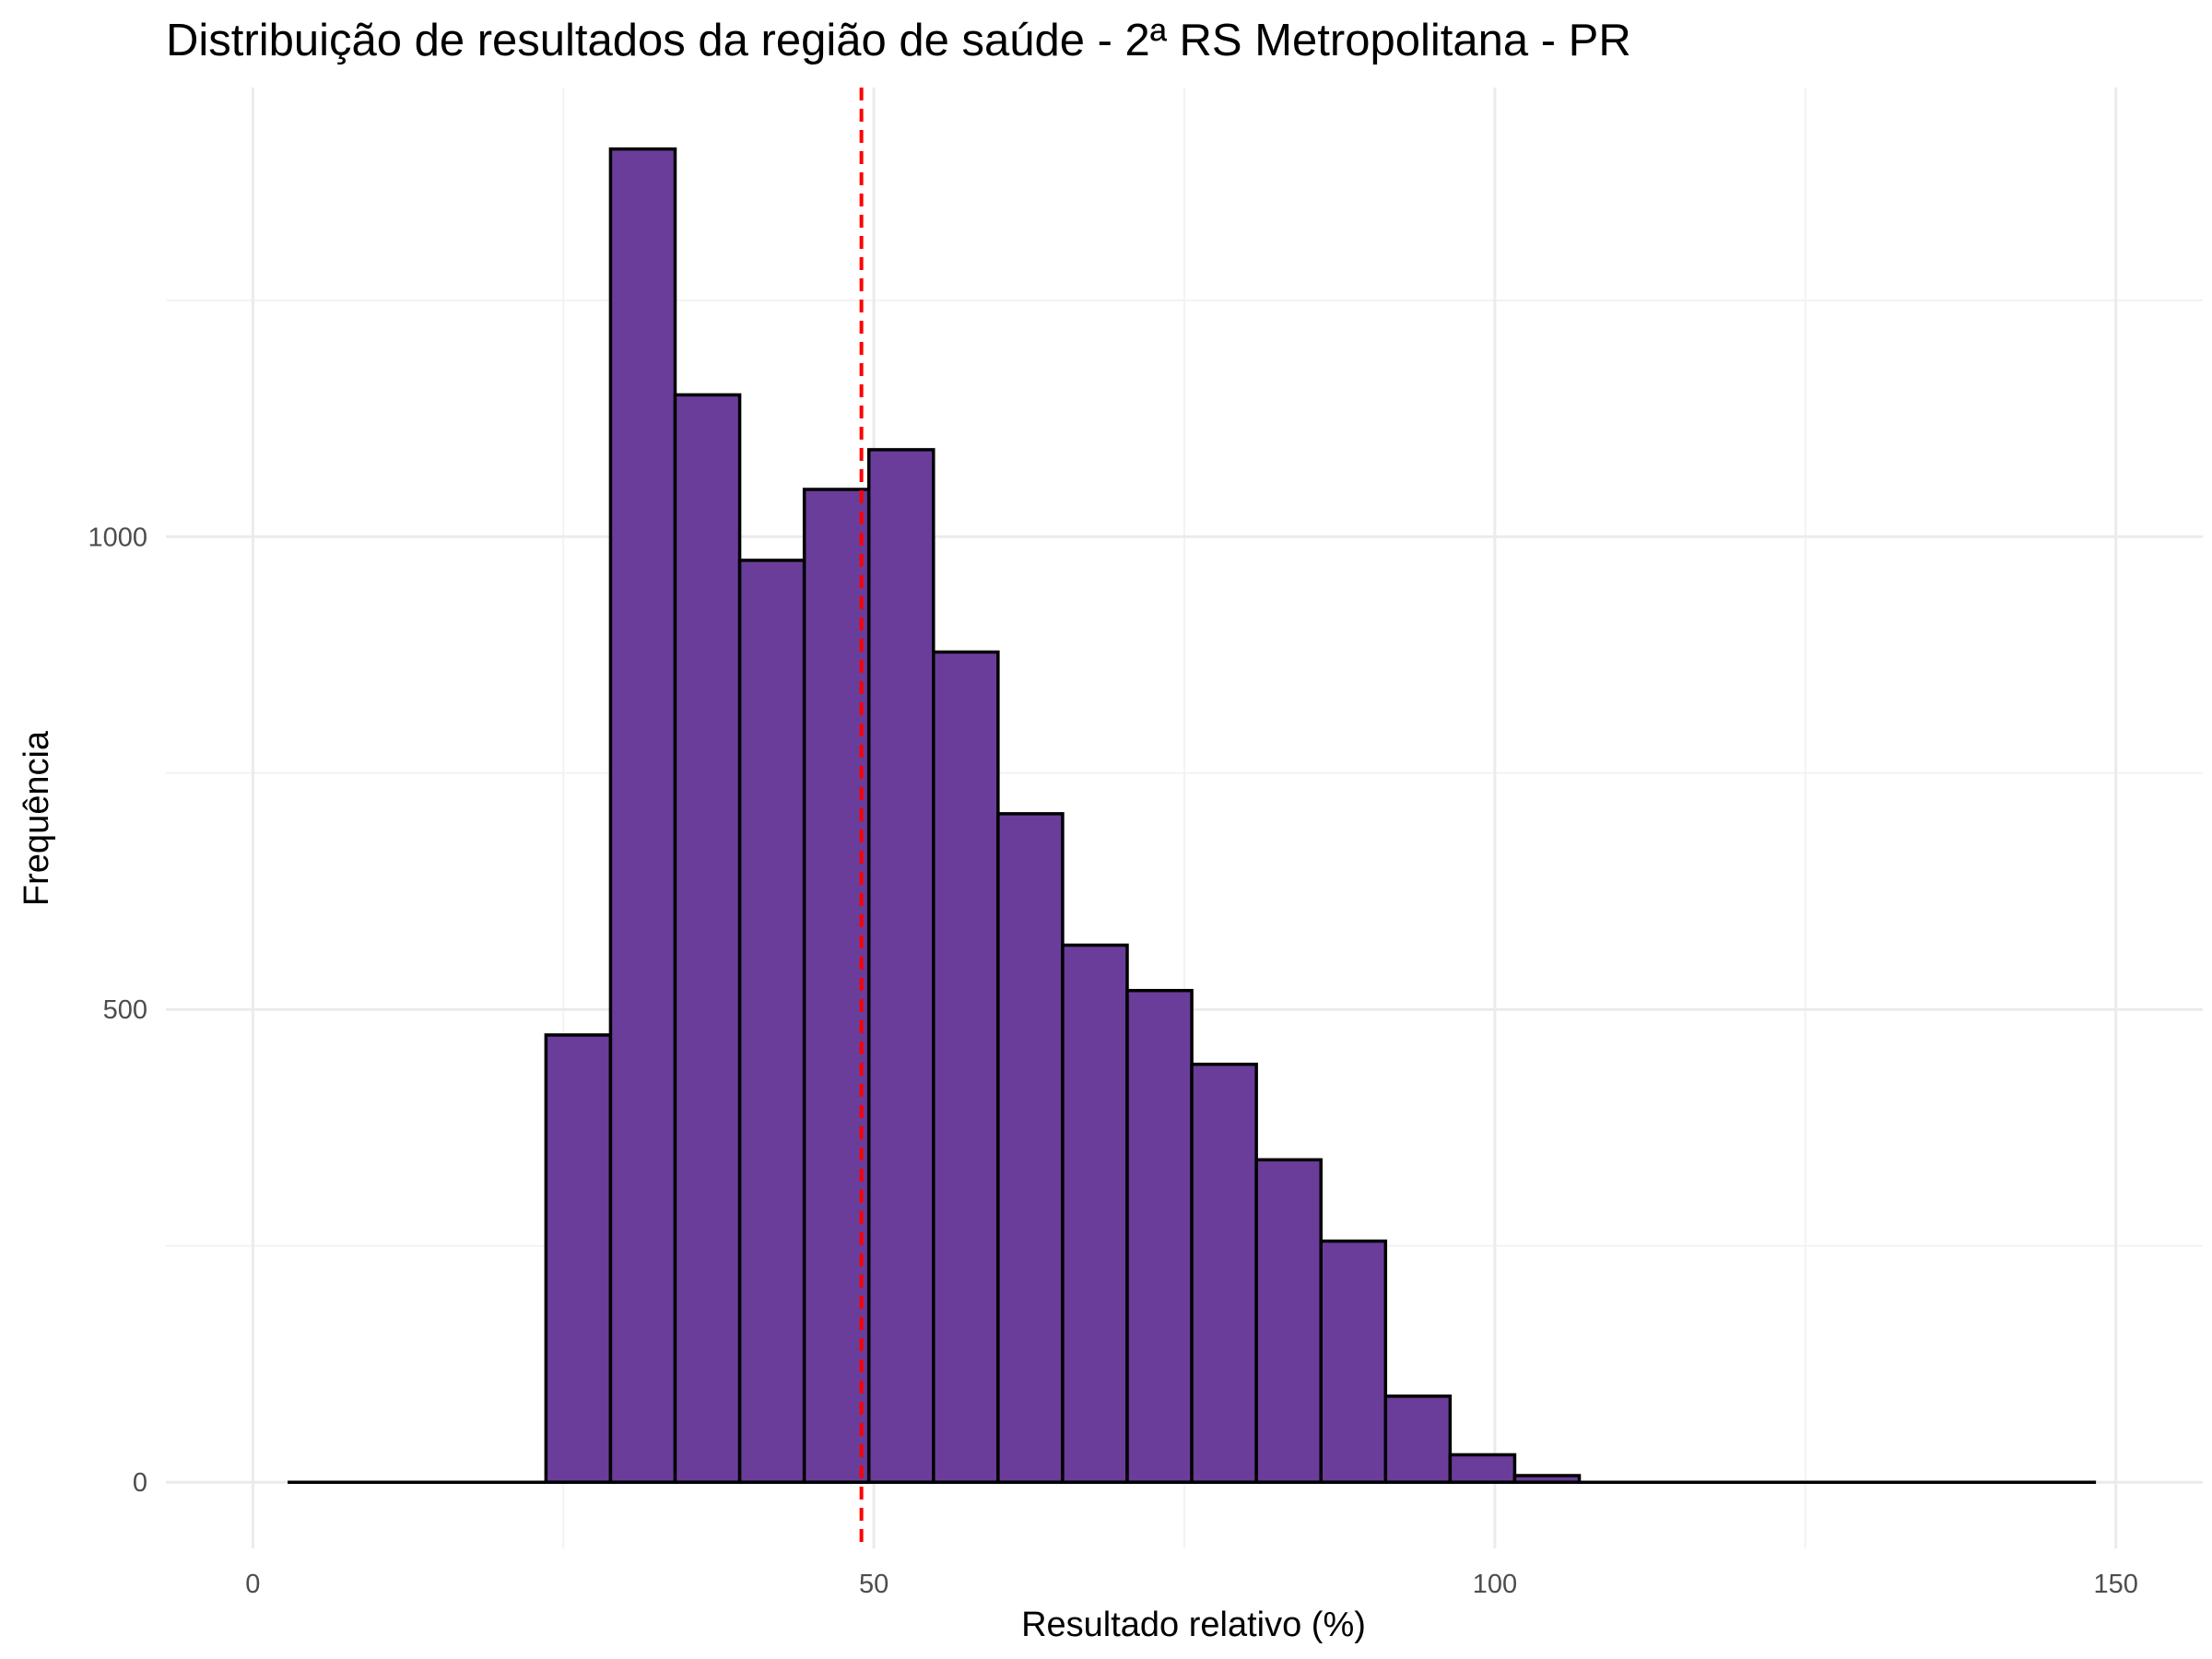  Describe the element at coordinates (117, 537) in the screenshot. I see `y-tick-label: 1000` at that location.